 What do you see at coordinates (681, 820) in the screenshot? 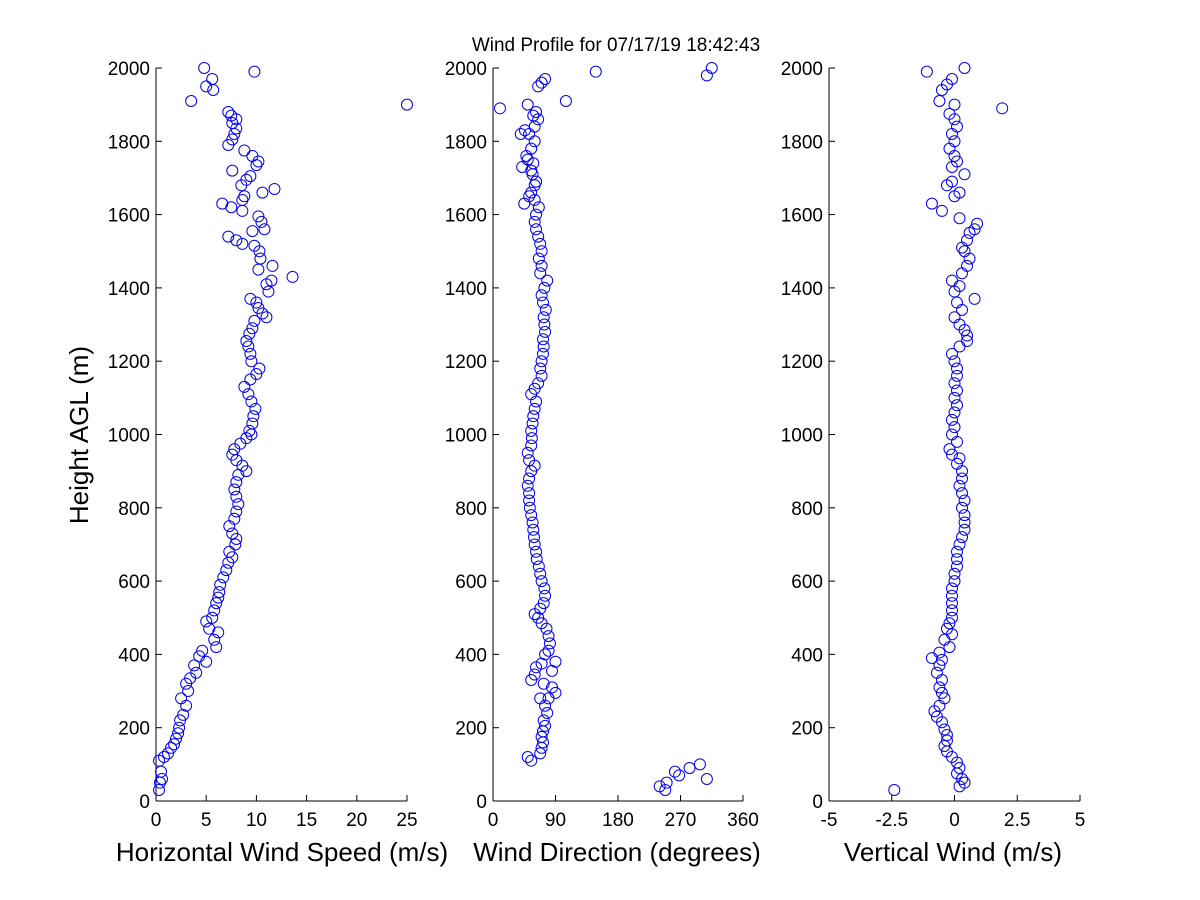
I see `x-tick-label: 270` at bounding box center [681, 820].